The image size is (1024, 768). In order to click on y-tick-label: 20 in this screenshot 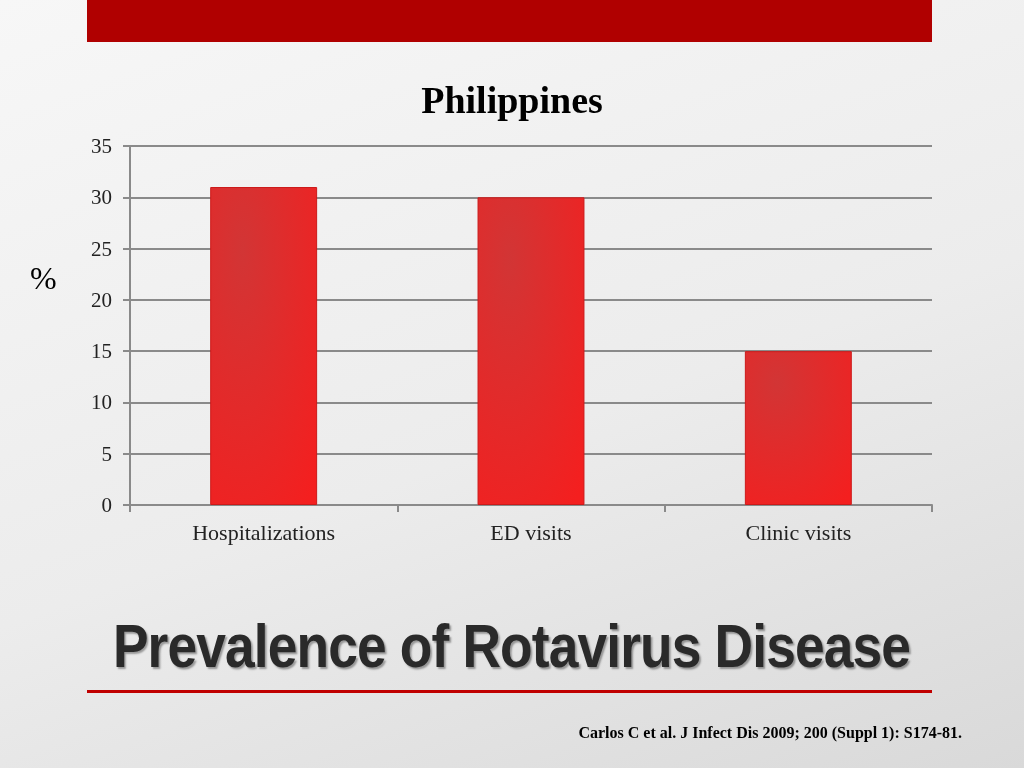, I will do `click(101, 299)`.